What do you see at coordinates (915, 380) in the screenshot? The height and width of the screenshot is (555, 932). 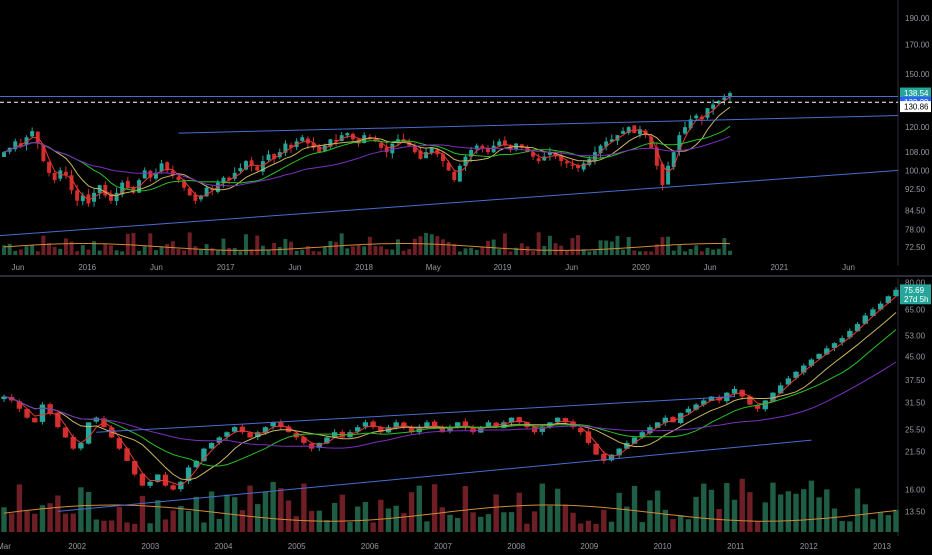 I see `price-axis-label: 37.50` at bounding box center [915, 380].